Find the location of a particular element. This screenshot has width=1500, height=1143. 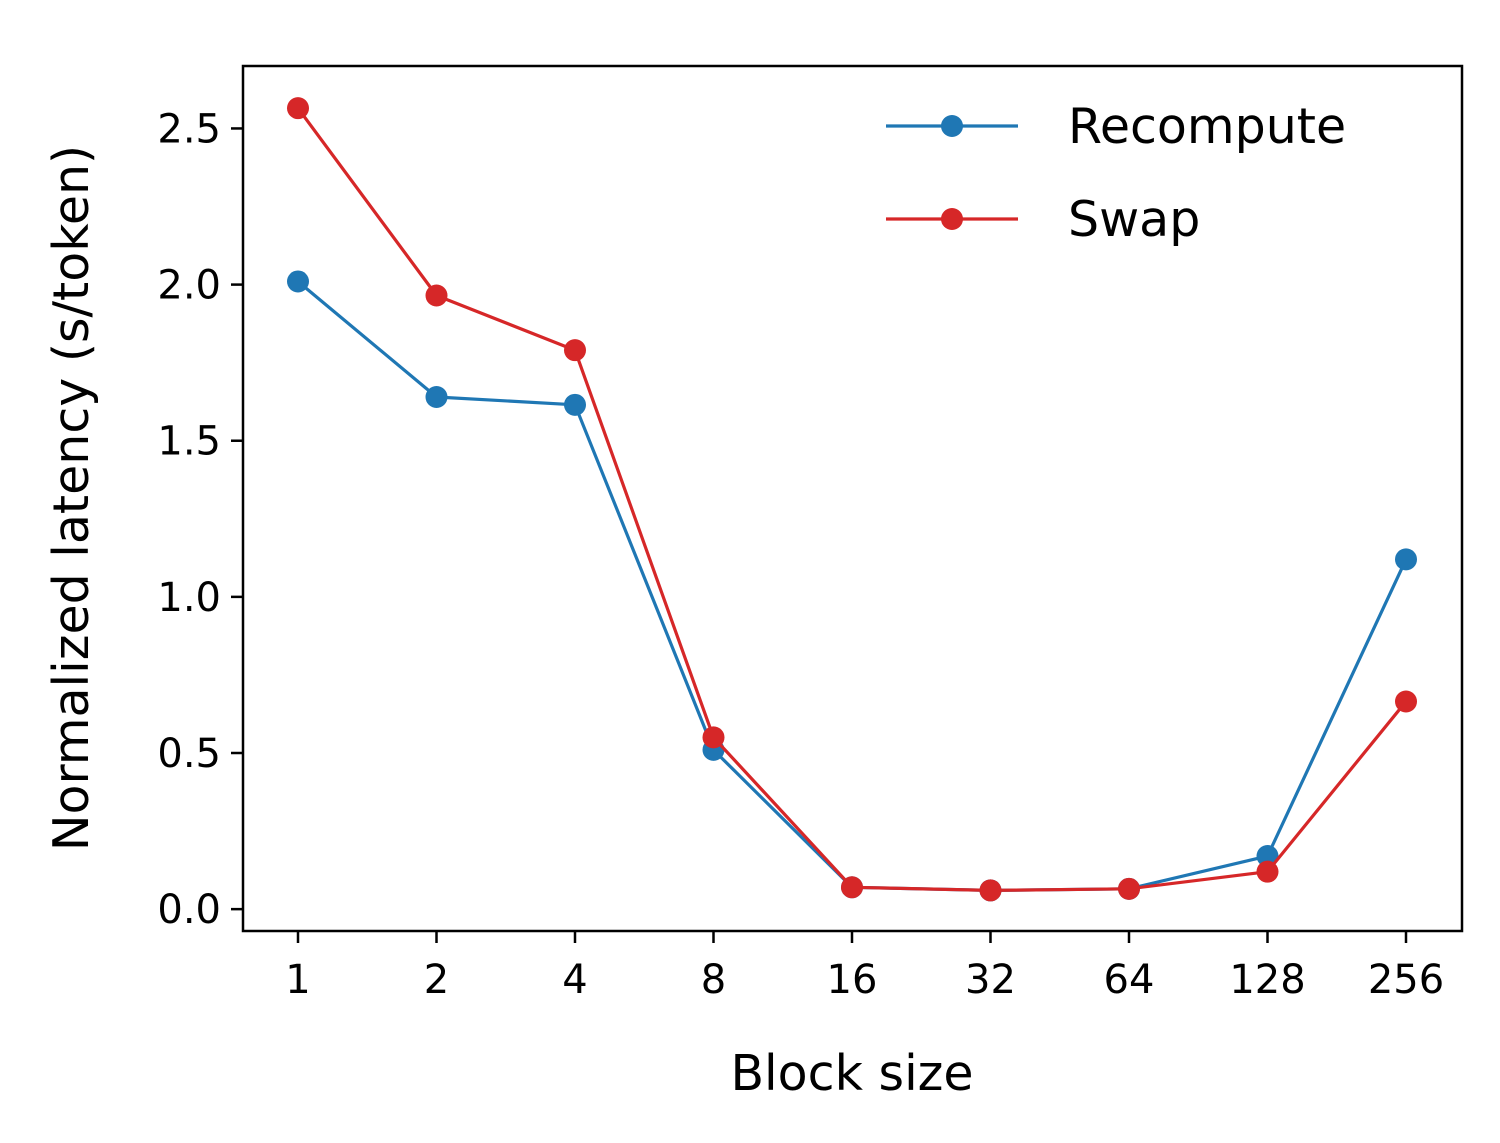

x-tick-label: 128 is located at coordinates (1267, 980).